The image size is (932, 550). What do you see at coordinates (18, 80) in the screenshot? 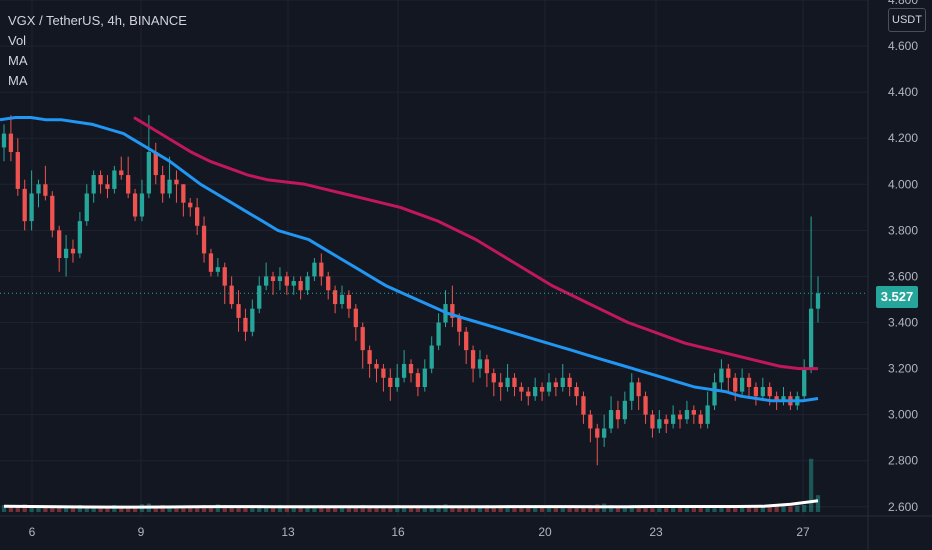
I see `ma-indicator-label-2: MA` at bounding box center [18, 80].